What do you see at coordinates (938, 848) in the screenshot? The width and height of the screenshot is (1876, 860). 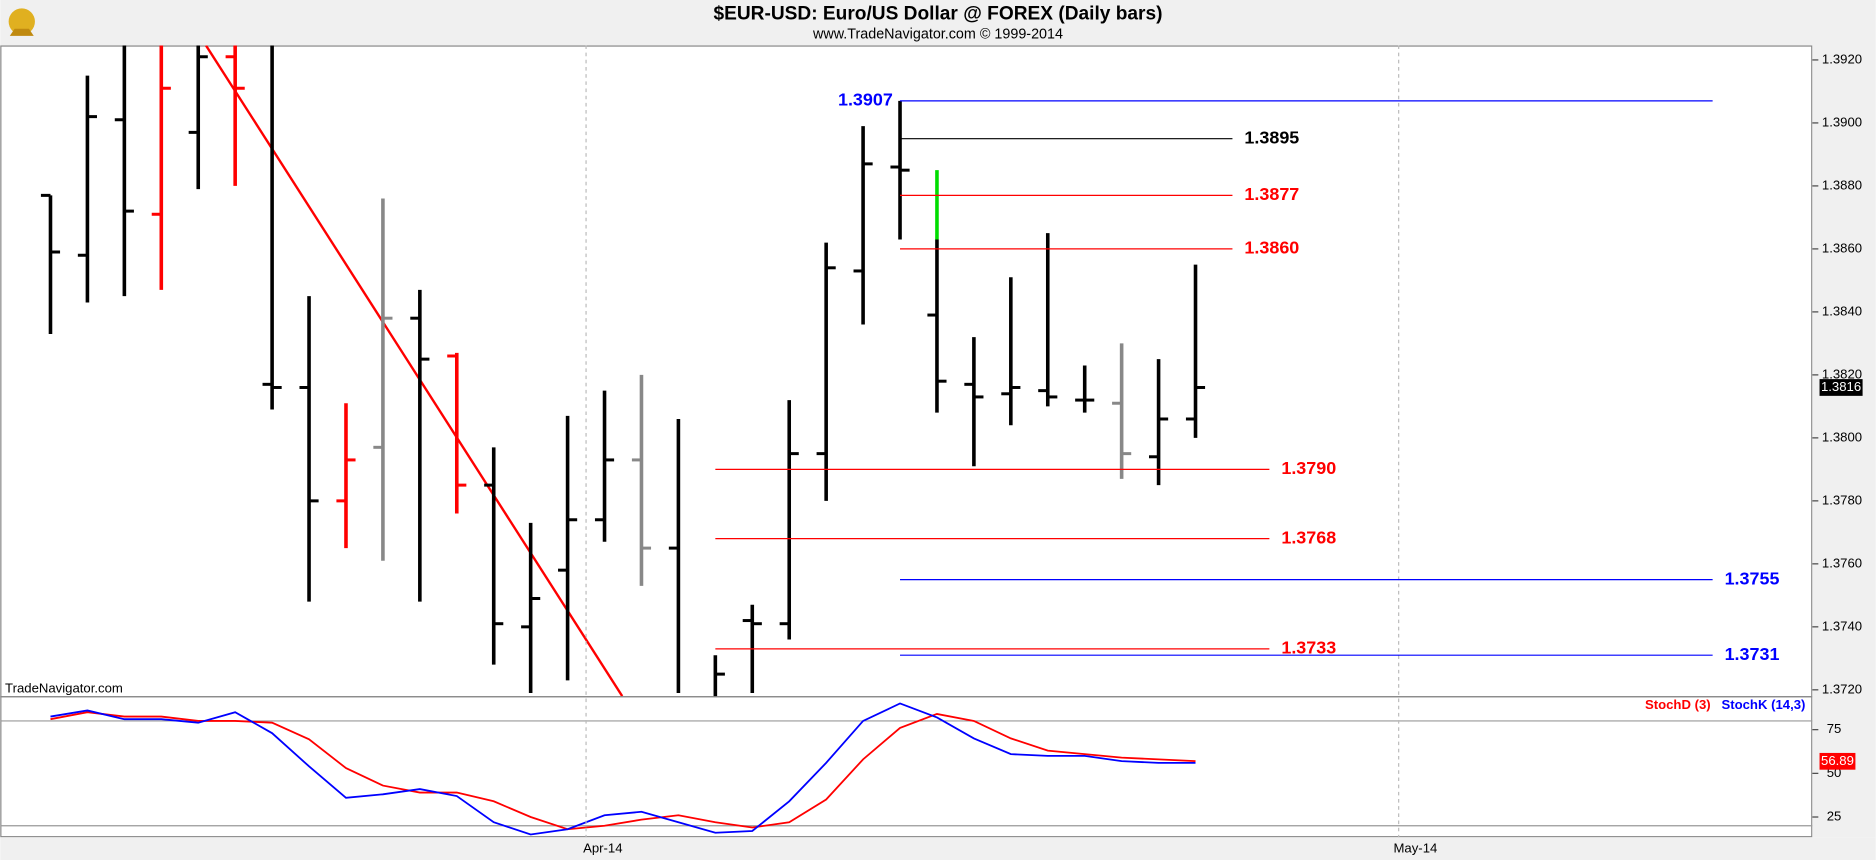 I see `x-axis-bar` at bounding box center [938, 848].